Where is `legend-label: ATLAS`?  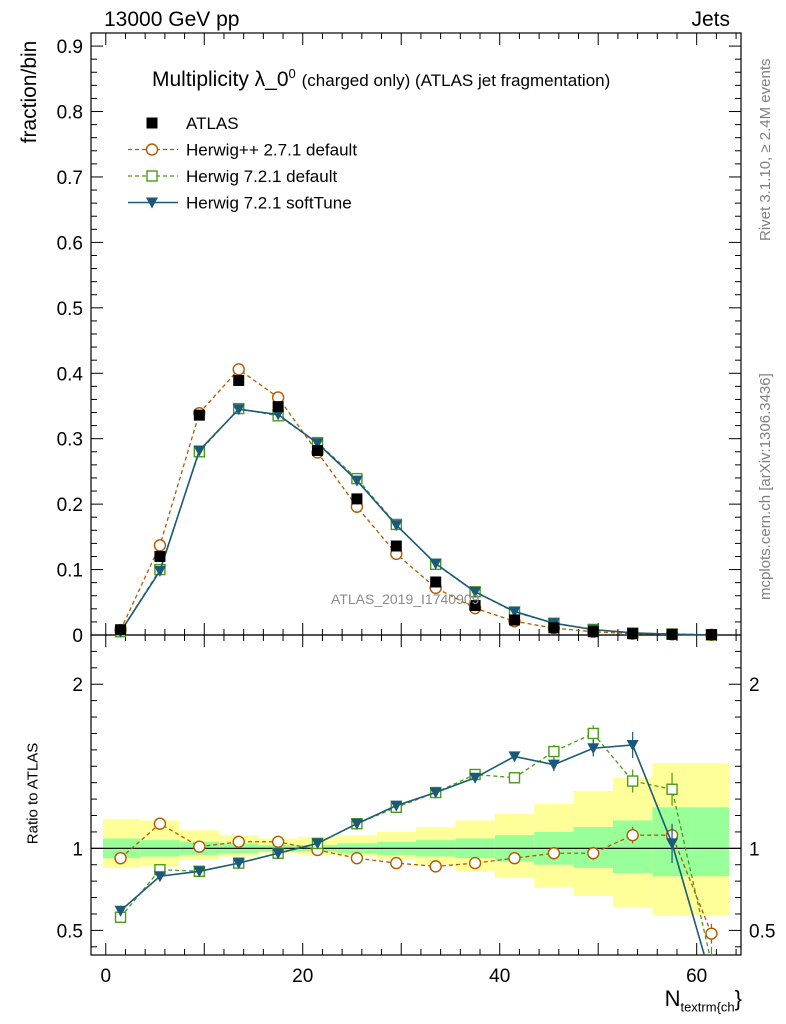
legend-label: ATLAS is located at coordinates (212, 123).